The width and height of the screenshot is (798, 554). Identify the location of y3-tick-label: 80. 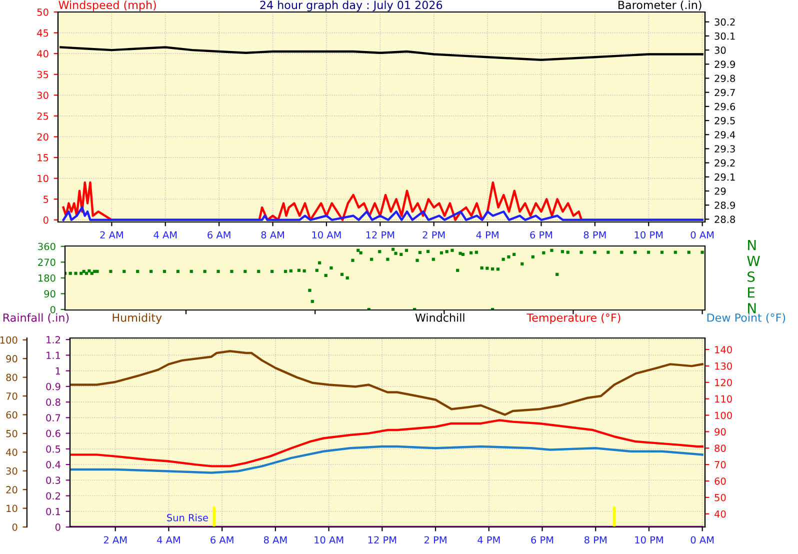
(720, 448).